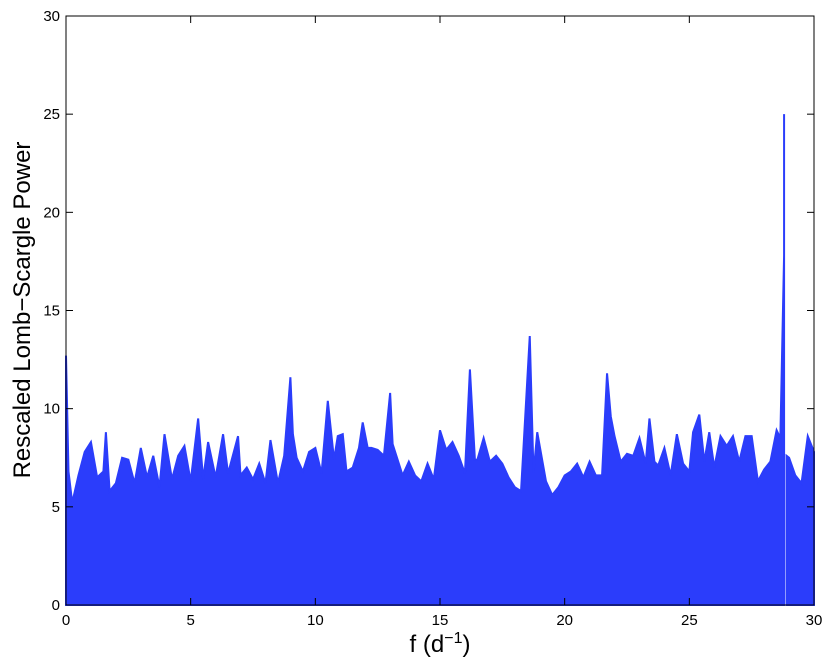  What do you see at coordinates (466, 644) in the screenshot?
I see `x-label-text: )` at bounding box center [466, 644].